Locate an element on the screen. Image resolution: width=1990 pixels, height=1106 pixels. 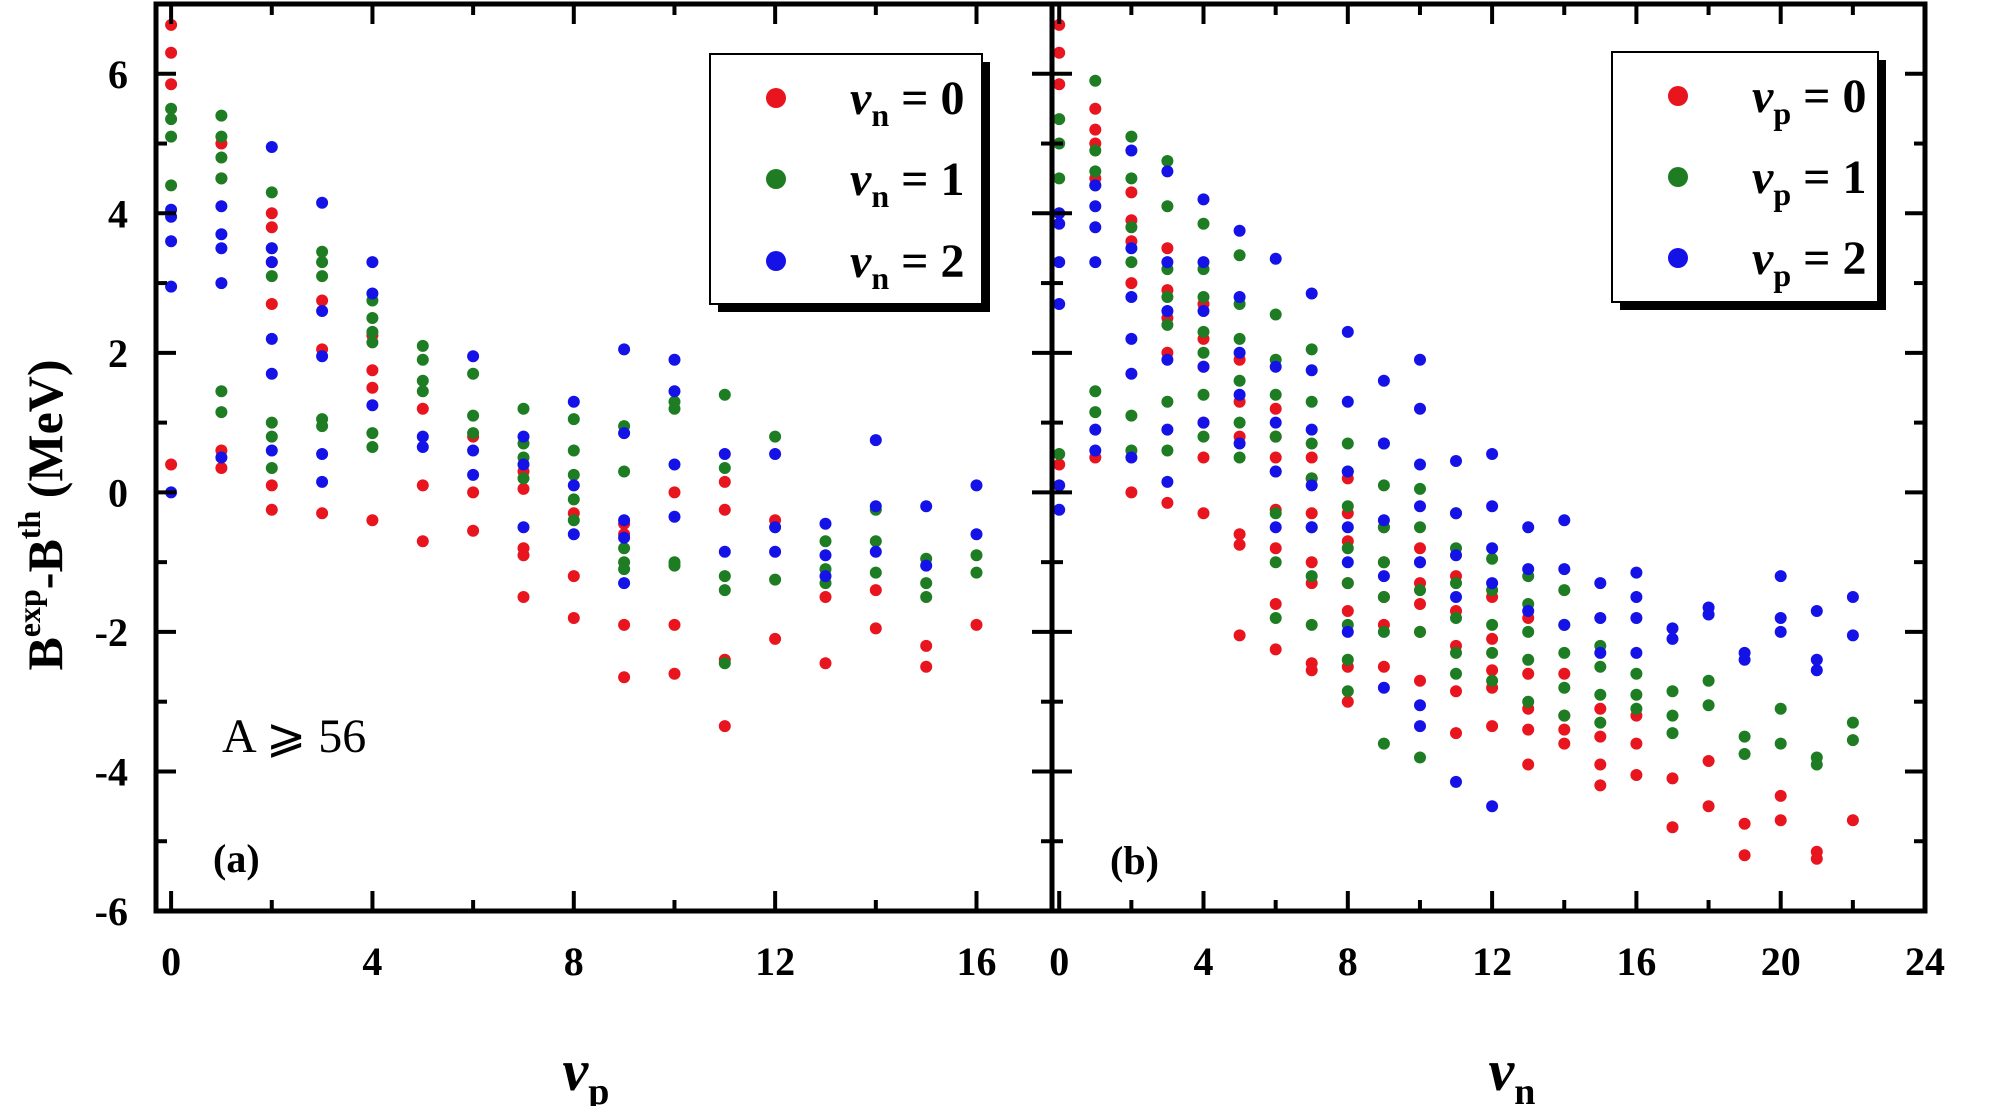
panel-a-ytick-labels: -6 -4 -2 0 2 4 6 is located at coordinates (111, 493).